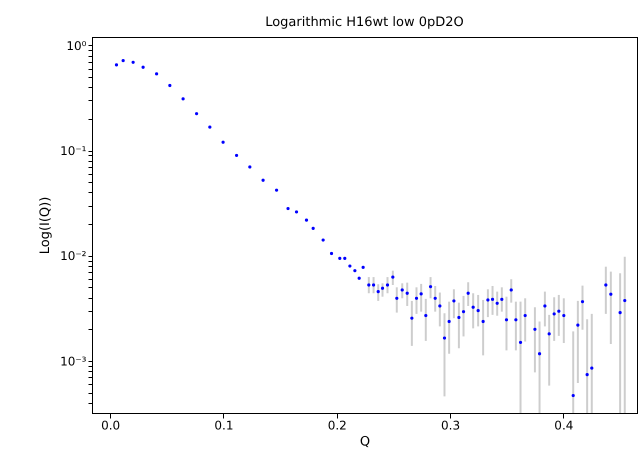  What do you see at coordinates (76, 45) in the screenshot?
I see `y-tick-label: 10⁰` at bounding box center [76, 45].